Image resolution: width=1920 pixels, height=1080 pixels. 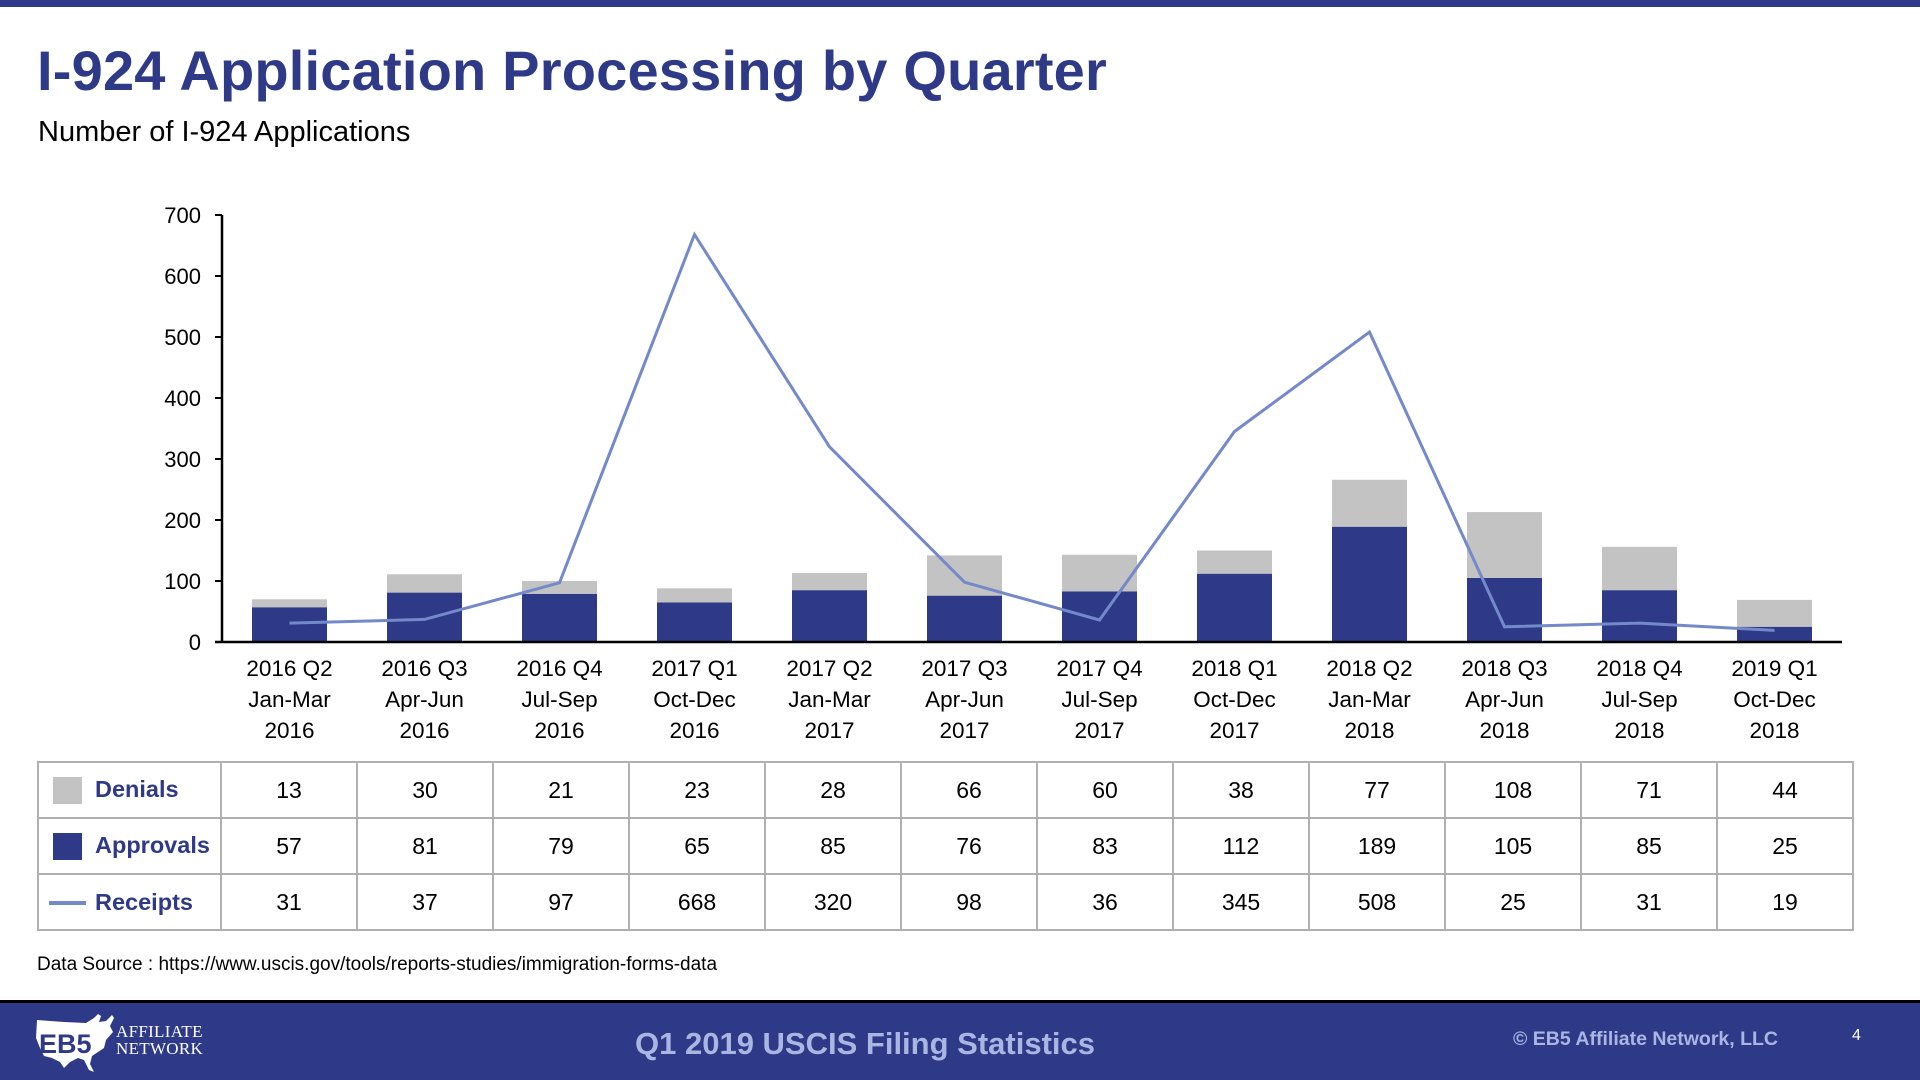 I want to click on y-tick-label: 100, so click(x=182, y=581).